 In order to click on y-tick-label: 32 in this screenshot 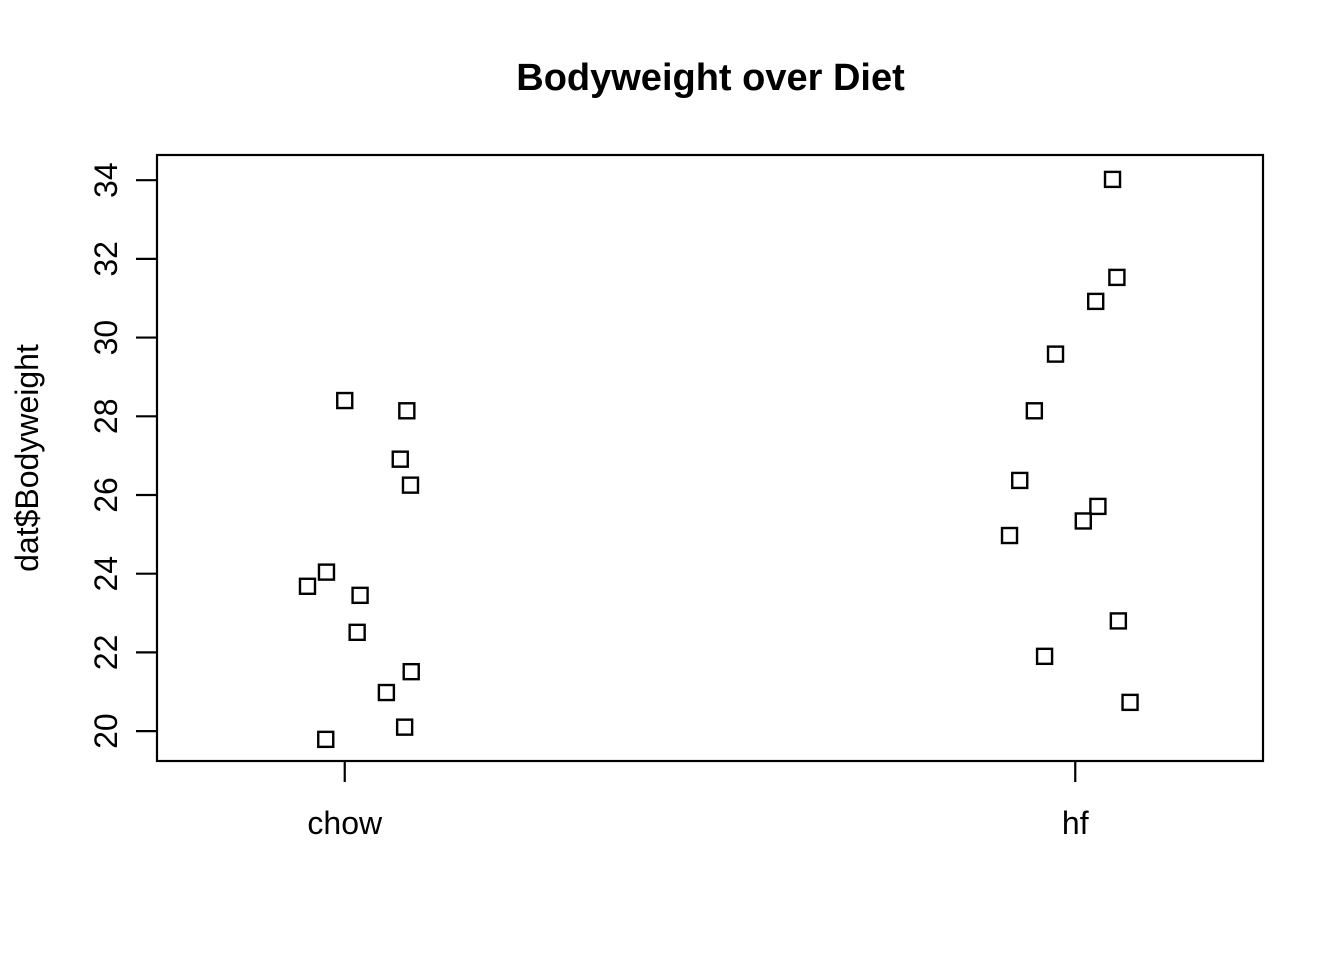, I will do `click(106, 259)`.